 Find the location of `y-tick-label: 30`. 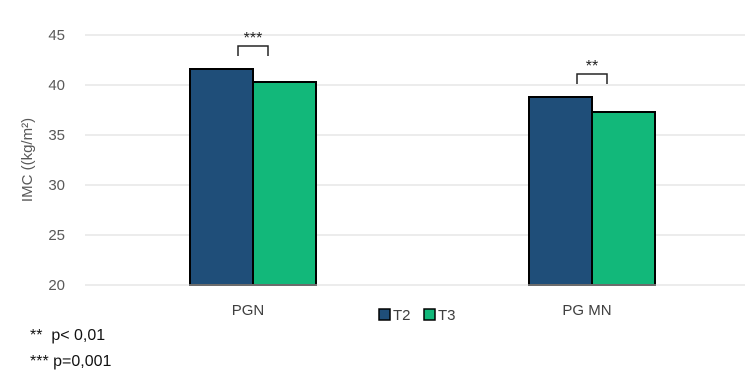

y-tick-label: 30 is located at coordinates (56, 185).